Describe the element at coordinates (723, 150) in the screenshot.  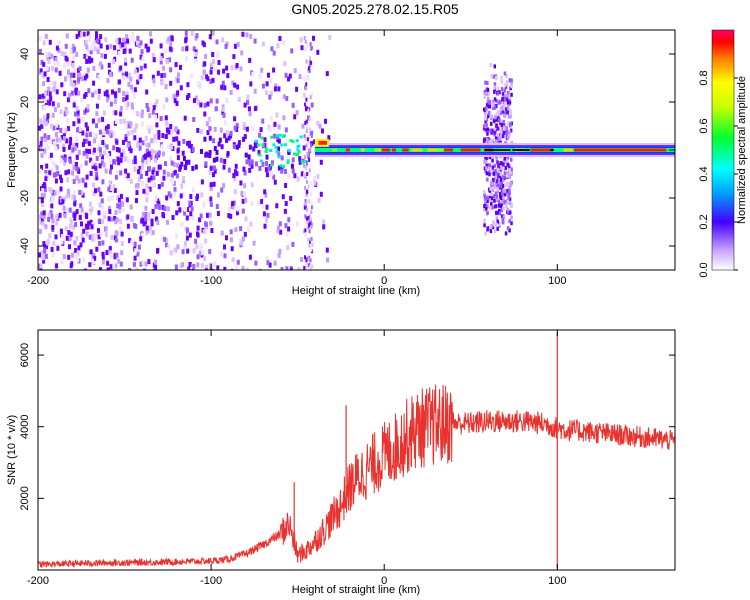
I see `colorbar-frame` at that location.